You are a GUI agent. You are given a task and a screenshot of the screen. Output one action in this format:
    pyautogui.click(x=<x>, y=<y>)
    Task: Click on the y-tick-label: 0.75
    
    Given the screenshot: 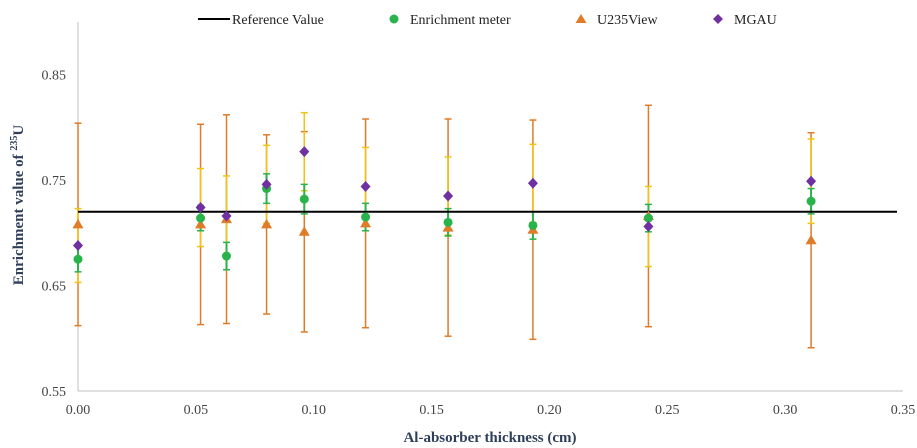 What is the action you would take?
    pyautogui.click(x=54, y=181)
    